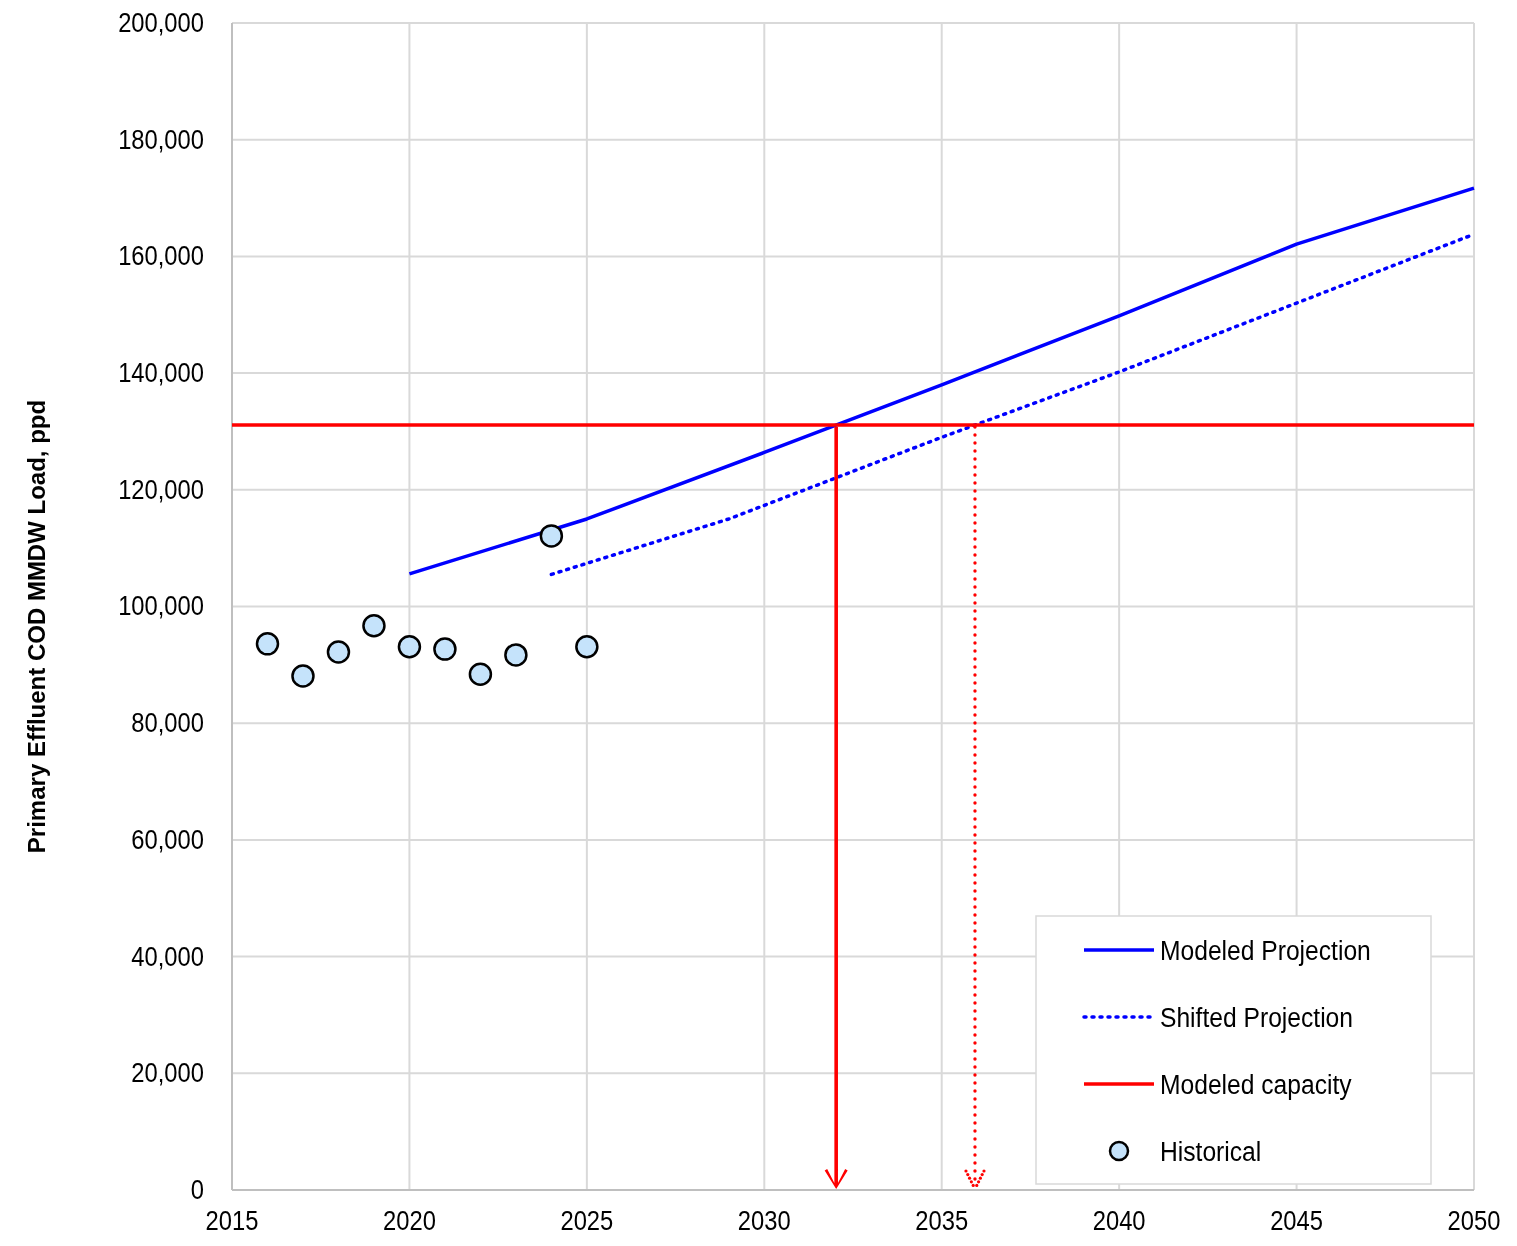  I want to click on y-tick-label: 80,000, so click(167, 722).